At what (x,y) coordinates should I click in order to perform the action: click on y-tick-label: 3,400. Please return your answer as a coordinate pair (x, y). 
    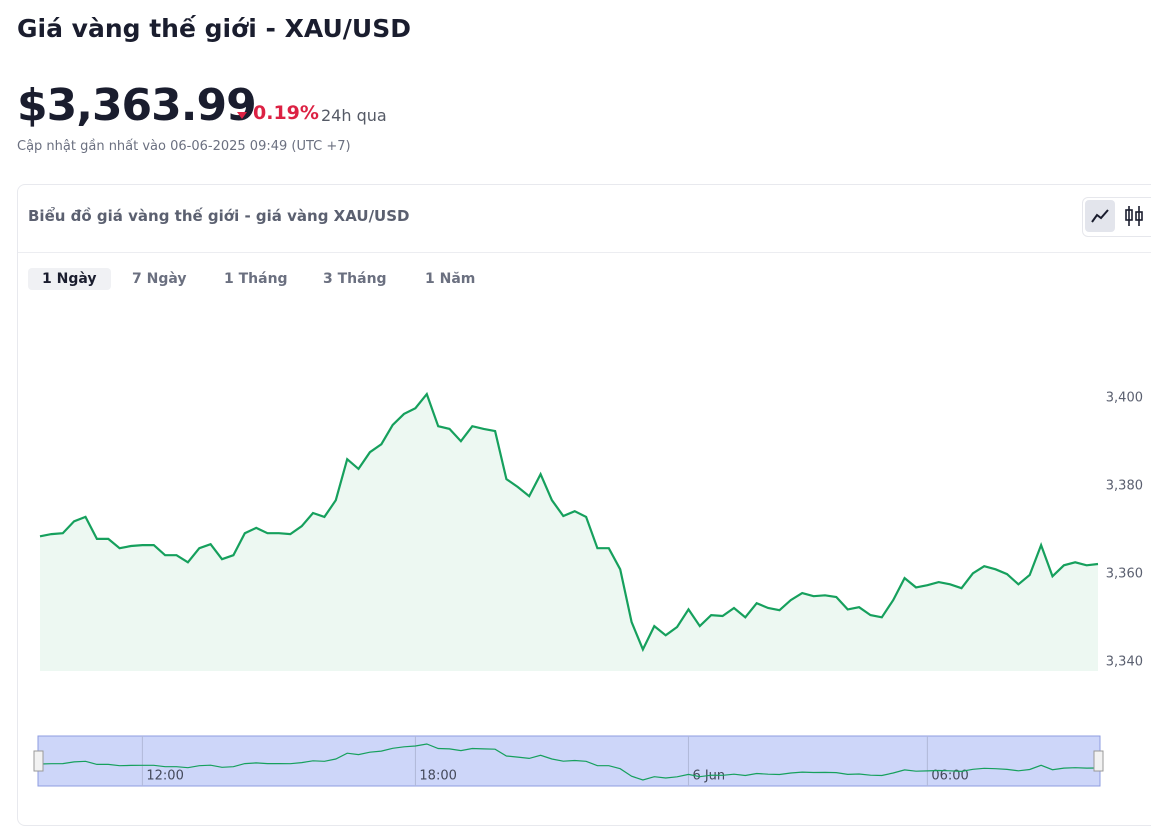
    Looking at the image, I should click on (1124, 398).